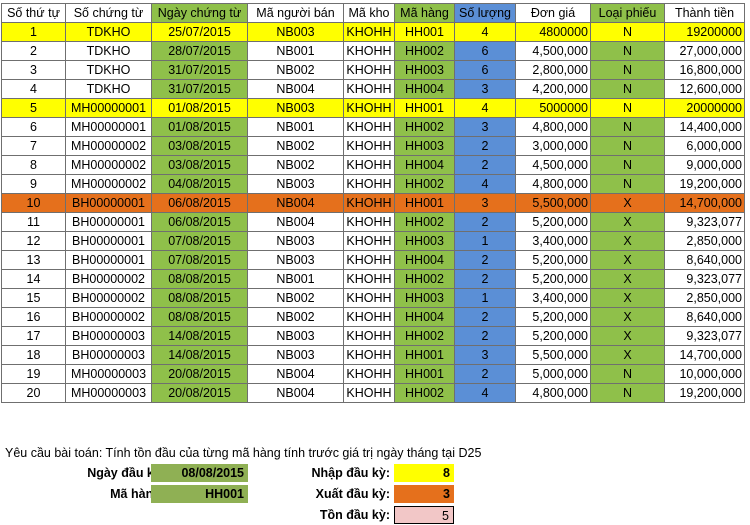 This screenshot has height=525, width=750. I want to click on cell-ngay-chung-tu: 01/08/2015, so click(199, 127).